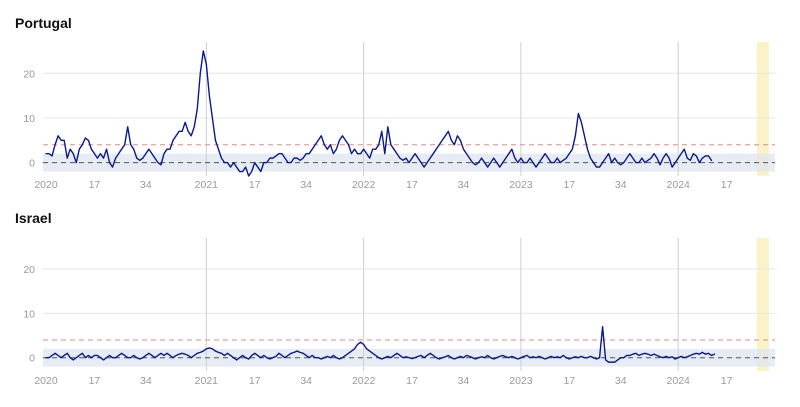  I want to click on series-line, so click(380, 344).